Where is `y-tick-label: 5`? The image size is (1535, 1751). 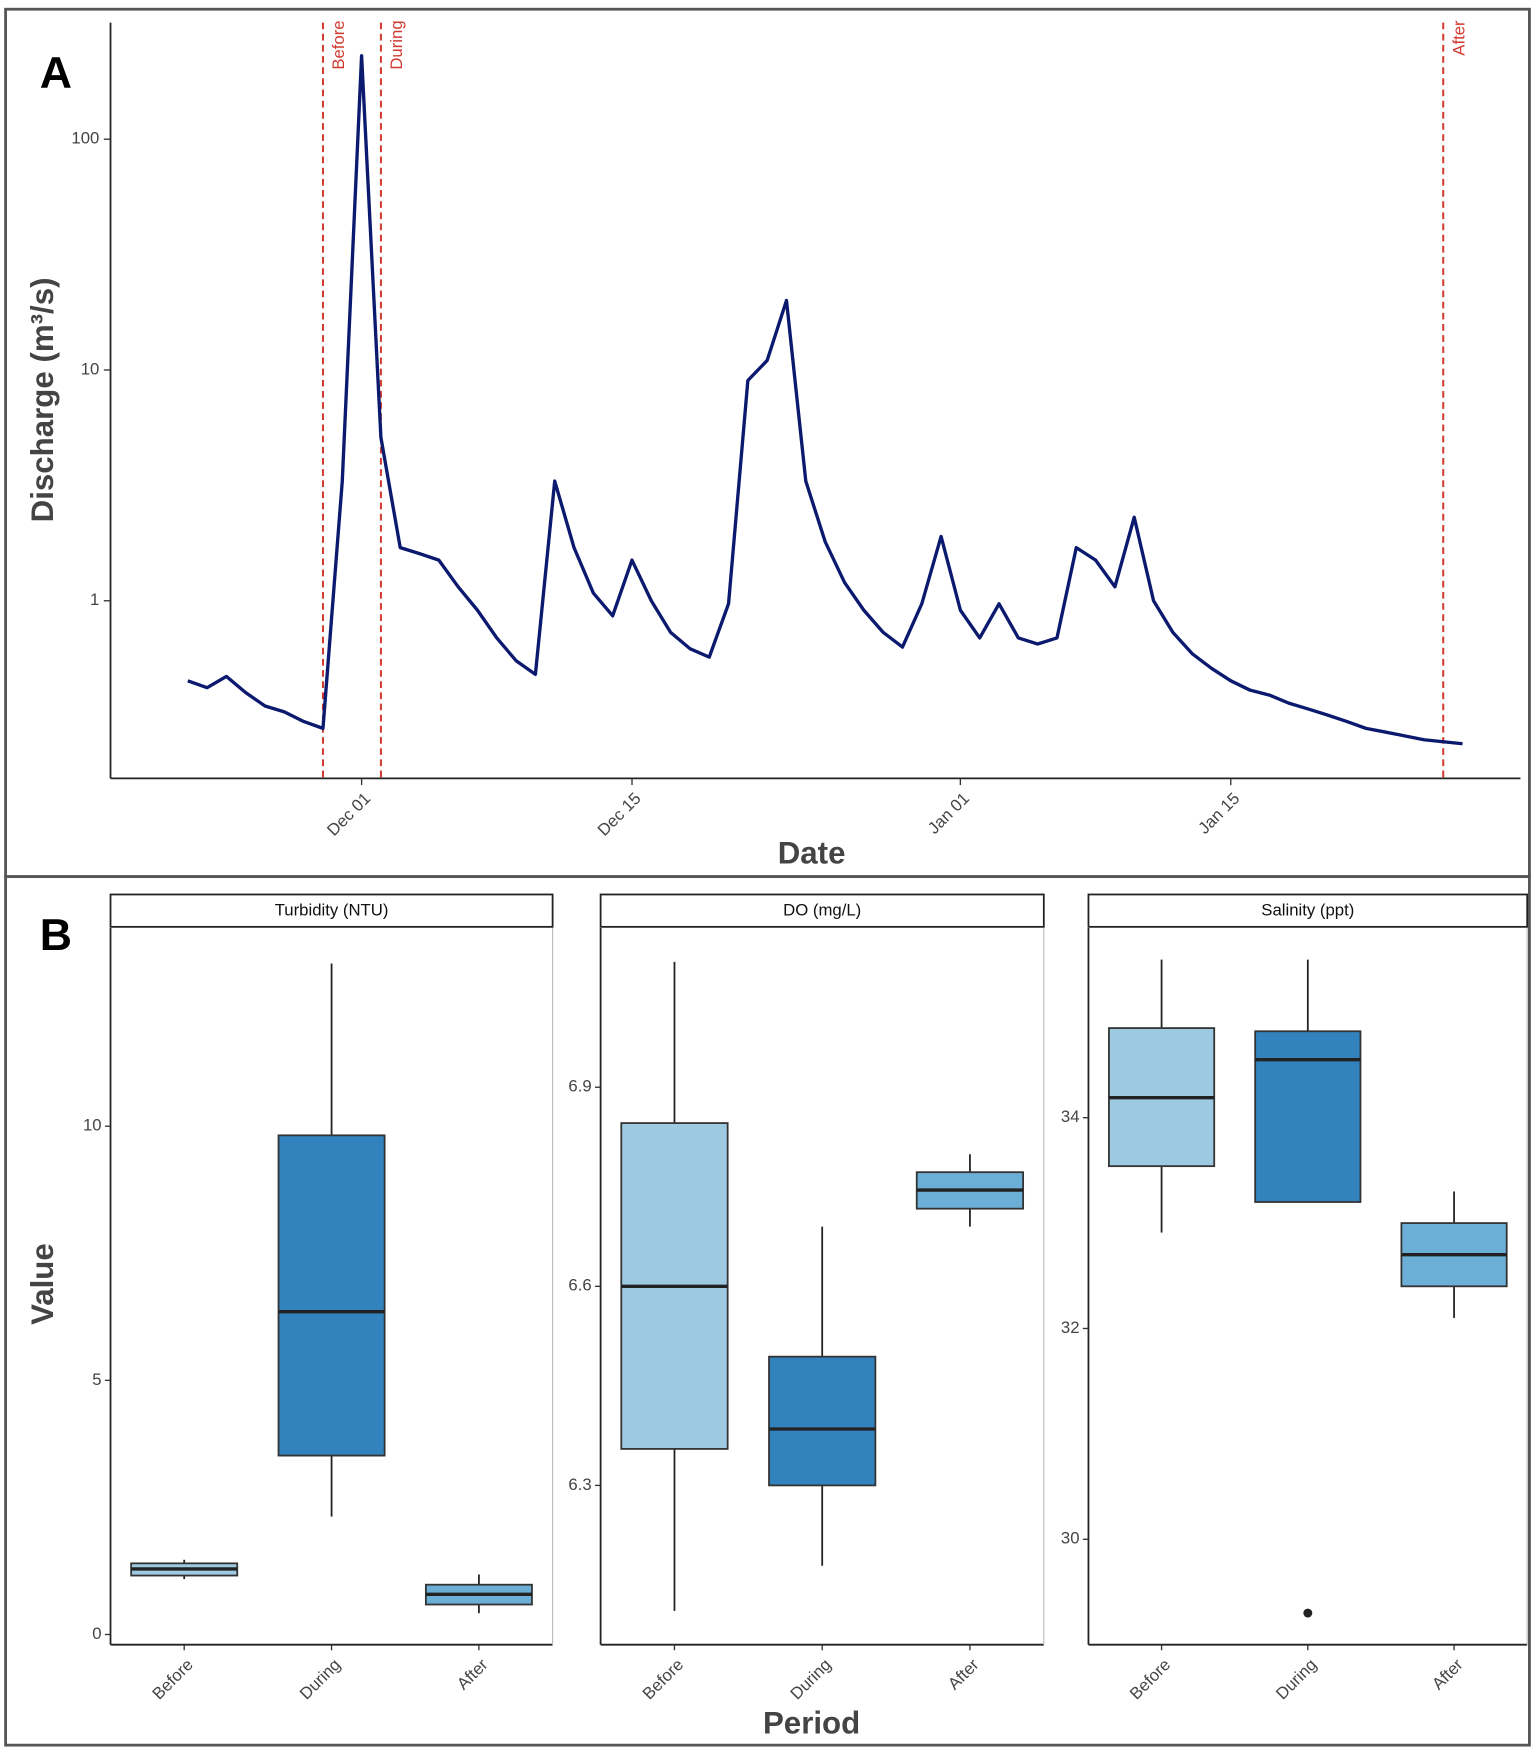 y-tick-label: 5 is located at coordinates (96, 1379).